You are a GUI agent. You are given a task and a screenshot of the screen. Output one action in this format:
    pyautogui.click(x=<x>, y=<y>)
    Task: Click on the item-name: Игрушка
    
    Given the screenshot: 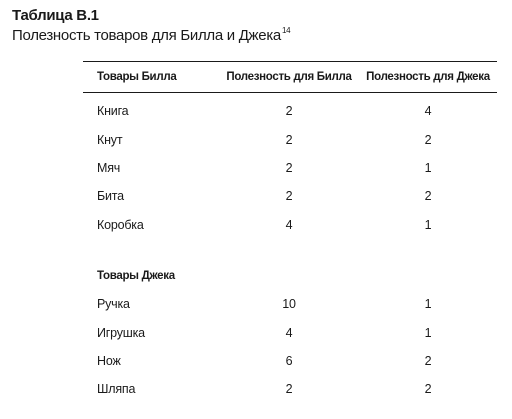 What is the action you would take?
    pyautogui.click(x=121, y=332)
    